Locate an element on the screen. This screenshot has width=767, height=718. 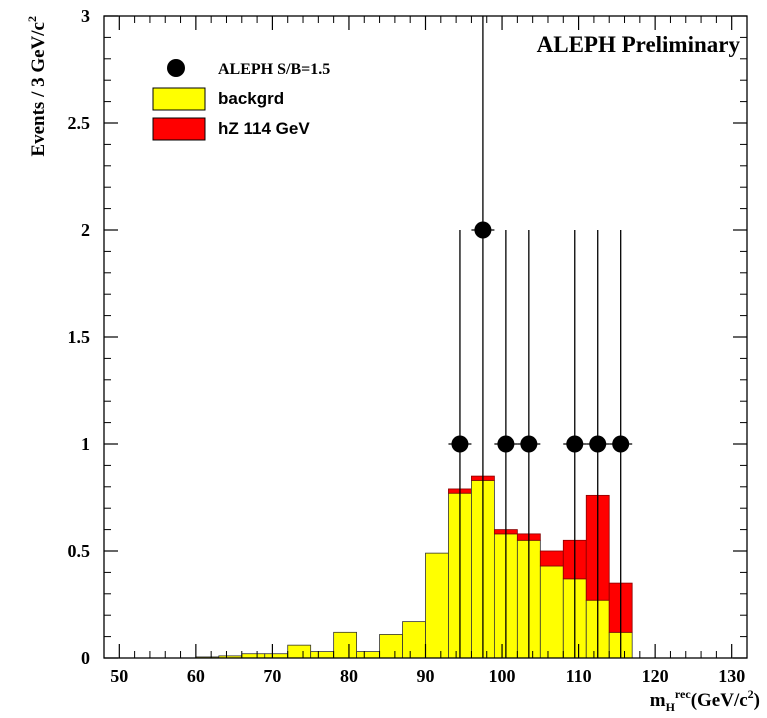
x-label-unit: (GeV/c is located at coordinates (719, 700).